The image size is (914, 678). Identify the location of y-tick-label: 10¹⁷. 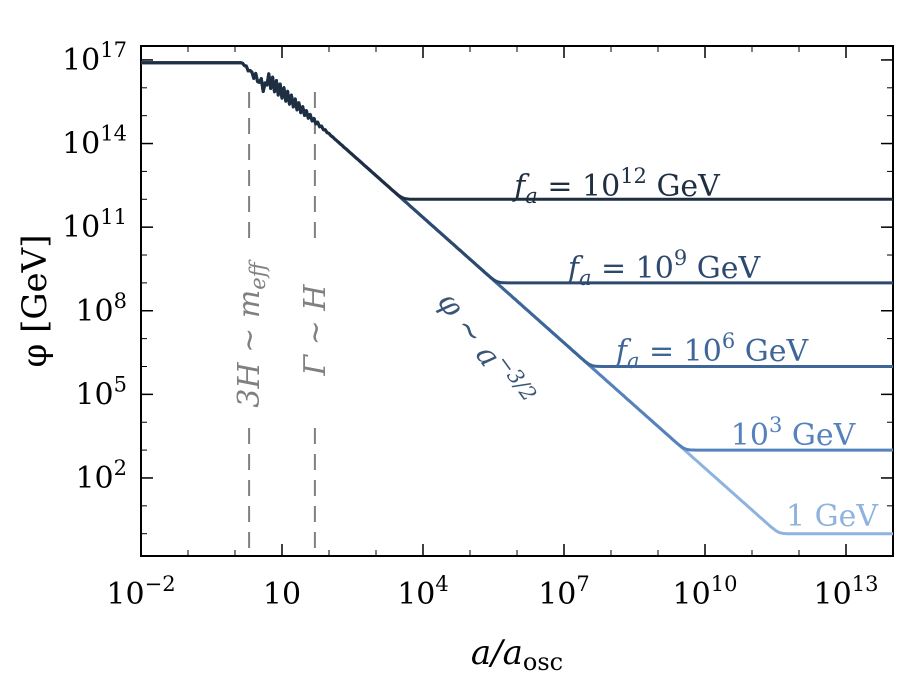
(94, 58).